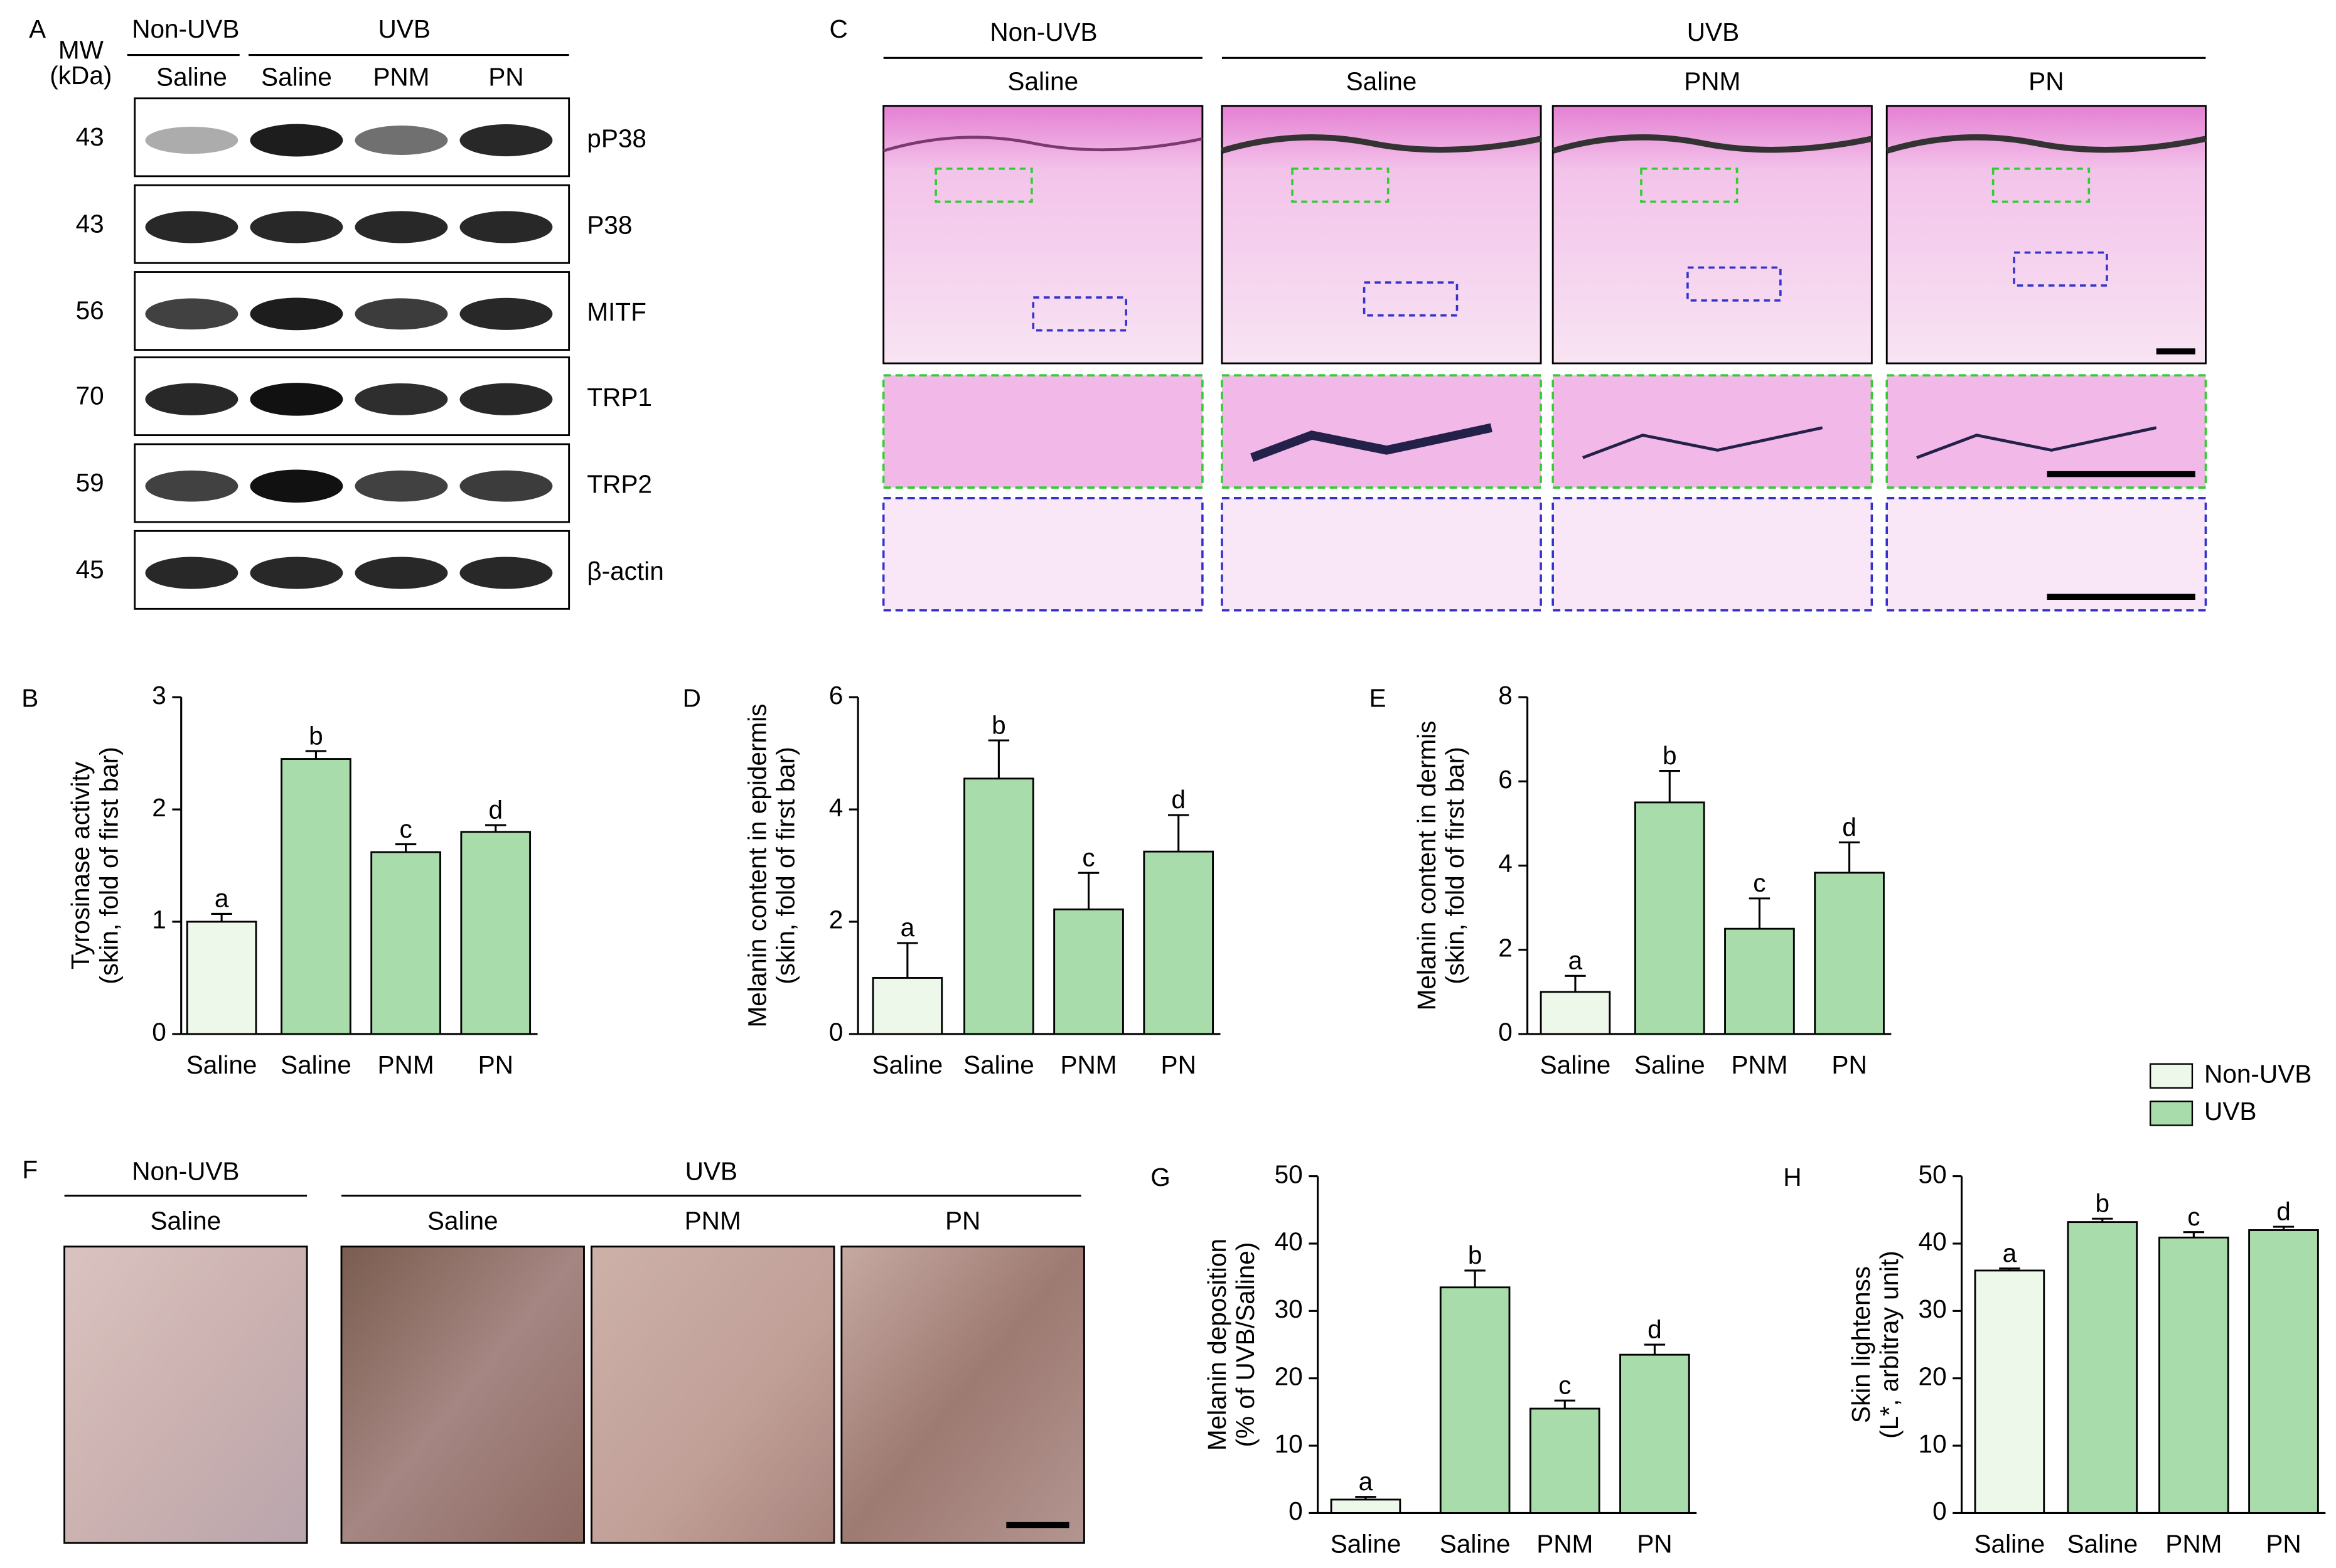 The height and width of the screenshot is (1568, 2336). I want to click on group-label: Non-UVB, so click(1043, 32).